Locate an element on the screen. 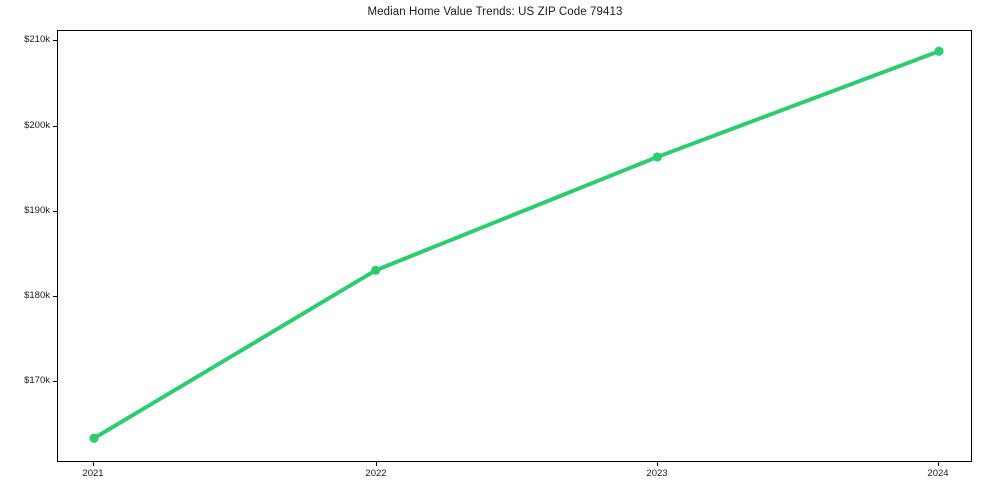  y-tick-label: $200k is located at coordinates (37, 125).